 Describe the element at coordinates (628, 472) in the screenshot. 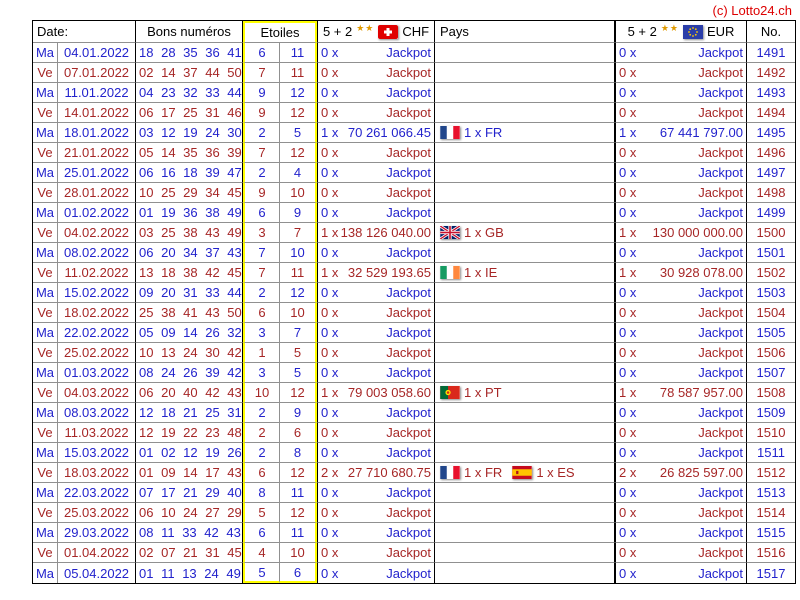

I see `eur-winner-count: 2 x` at that location.